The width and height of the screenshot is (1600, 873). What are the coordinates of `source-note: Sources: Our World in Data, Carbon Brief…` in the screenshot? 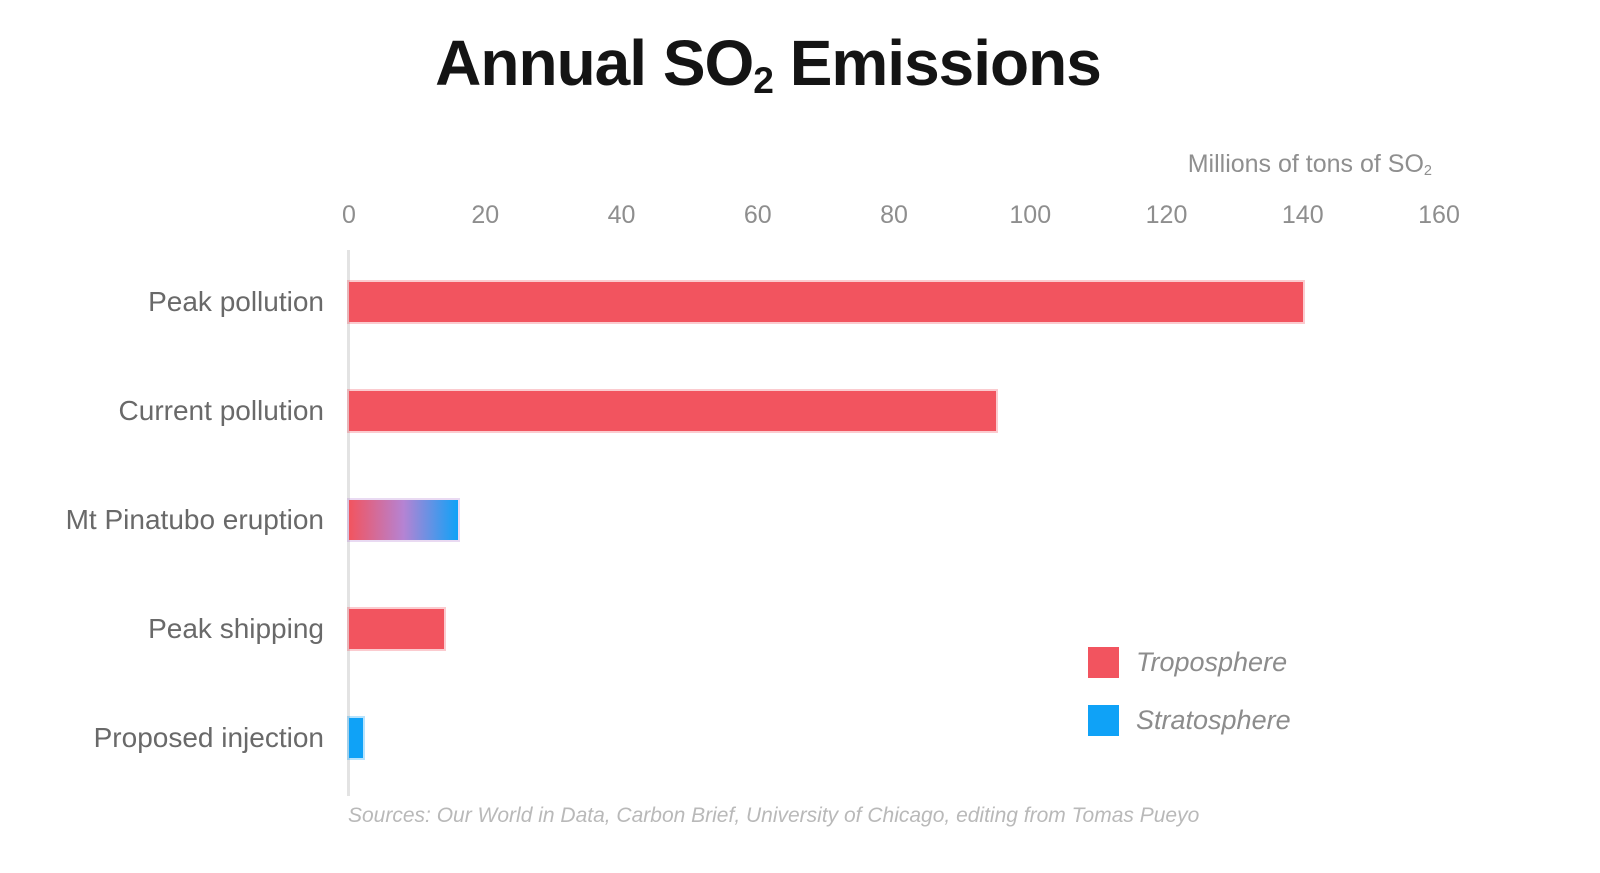 It's located at (774, 815).